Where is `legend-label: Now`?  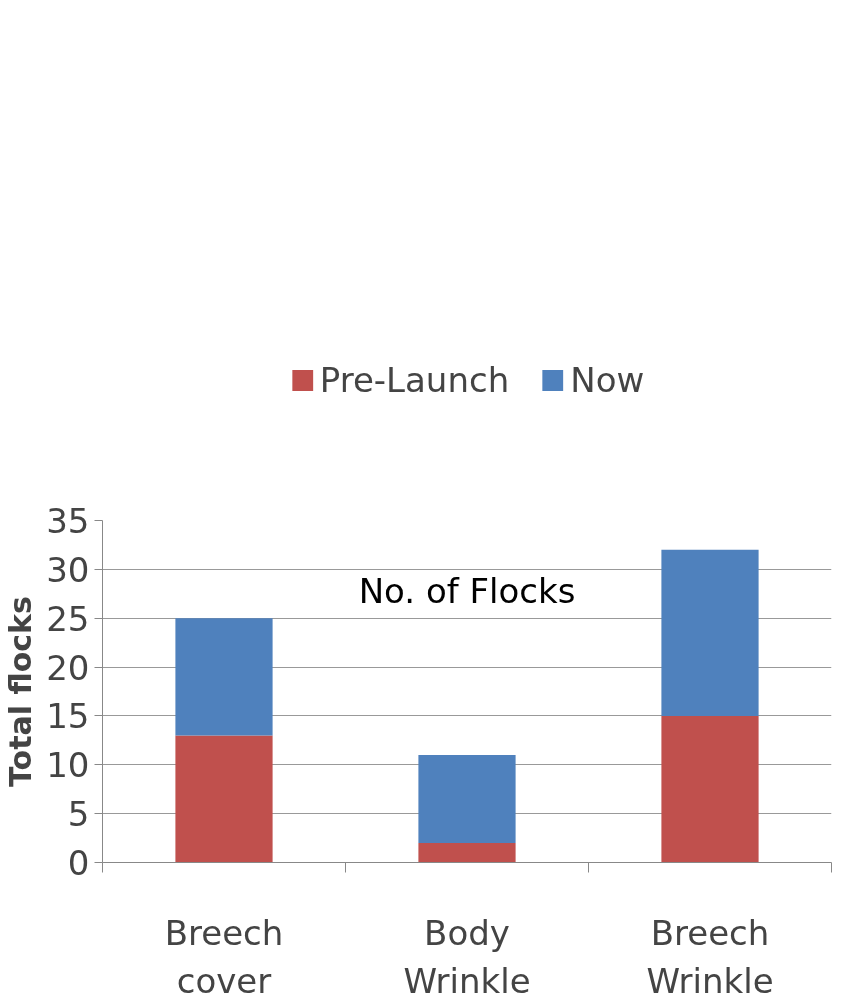 legend-label: Now is located at coordinates (607, 380).